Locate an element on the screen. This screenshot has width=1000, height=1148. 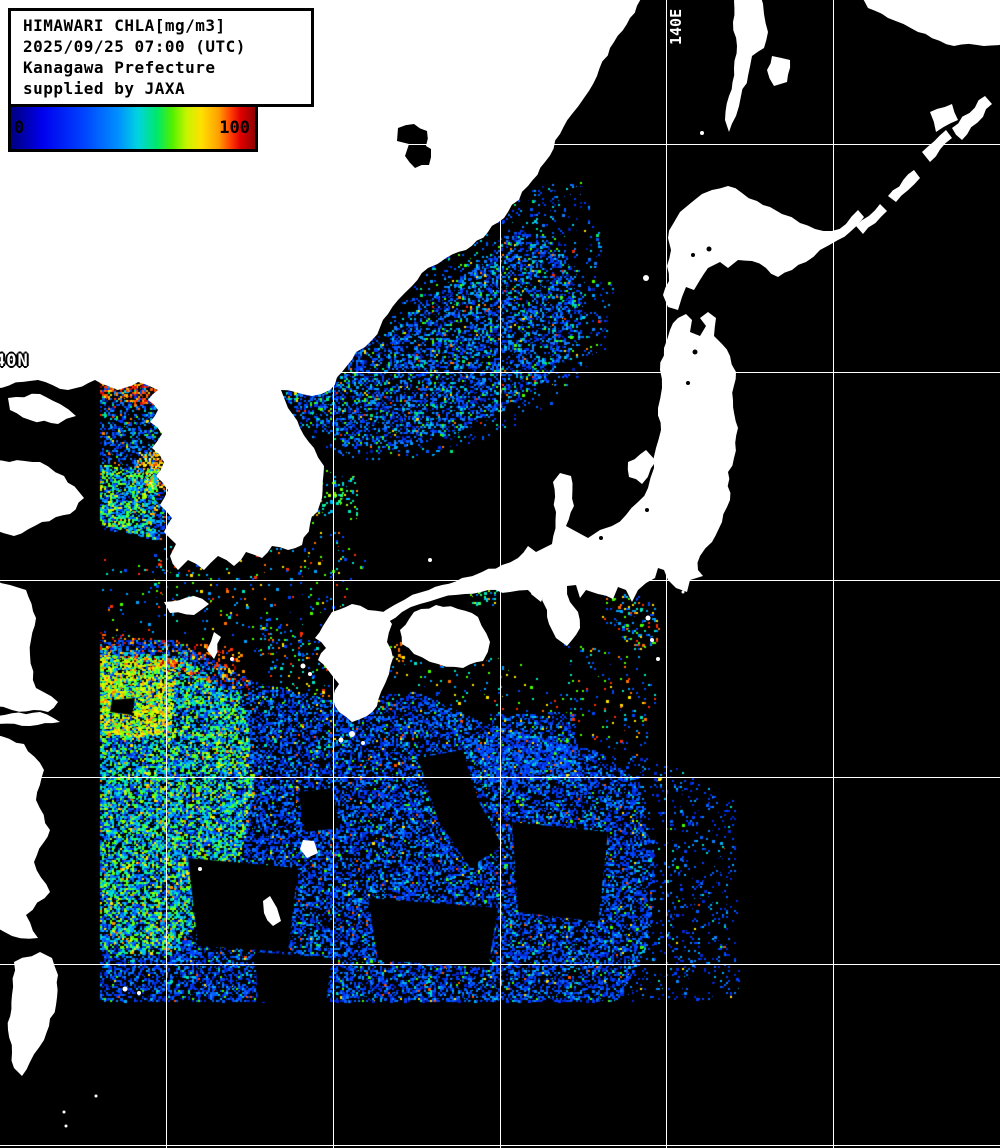
longitude-label-wrap: 140E is located at coordinates (676, 24).